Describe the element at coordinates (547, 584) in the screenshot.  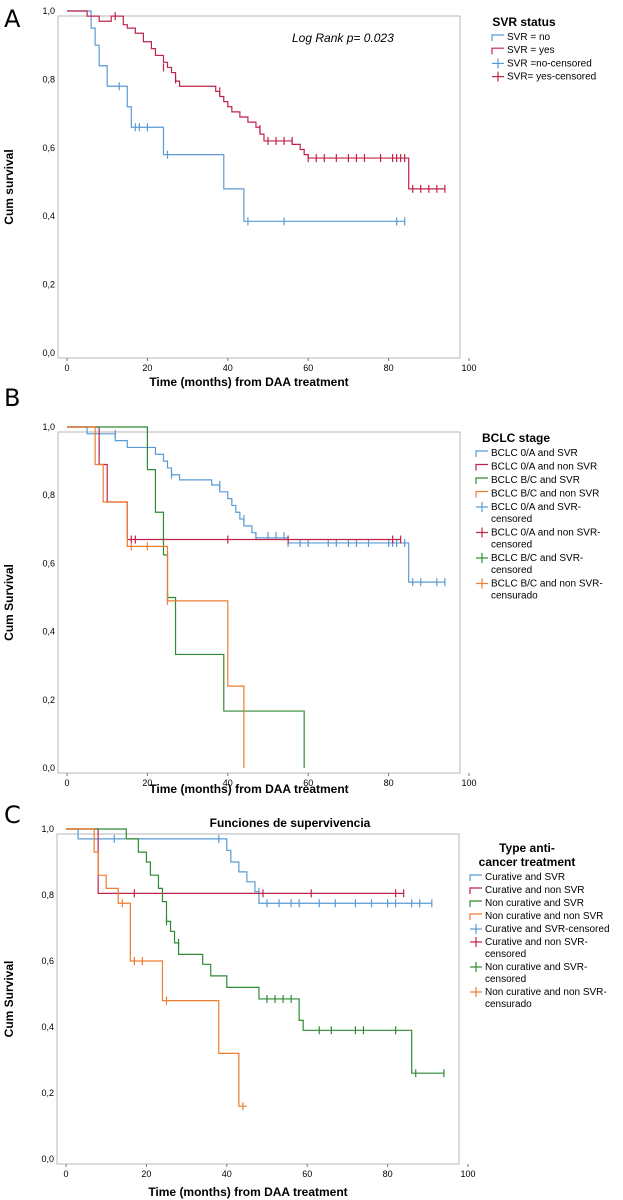
I see `legend-label: BCLC B/C and non SVR-` at that location.